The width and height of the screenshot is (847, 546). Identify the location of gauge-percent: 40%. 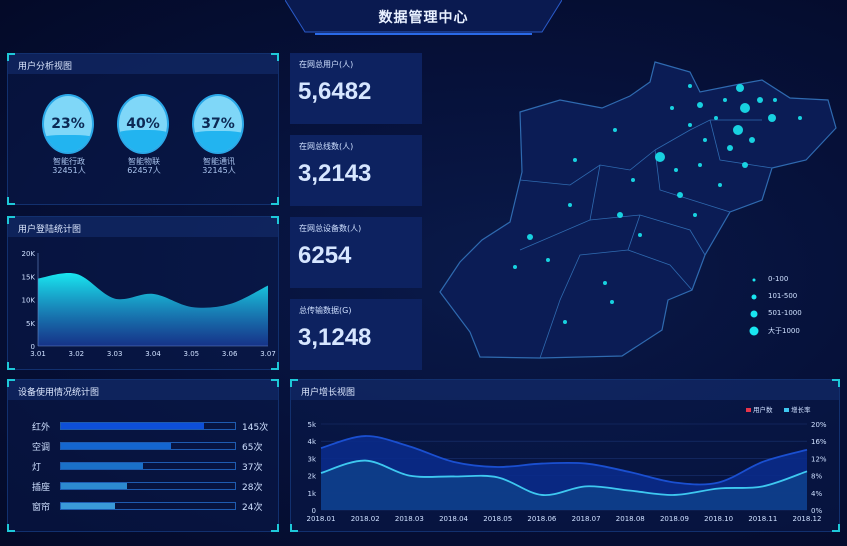
(143, 124).